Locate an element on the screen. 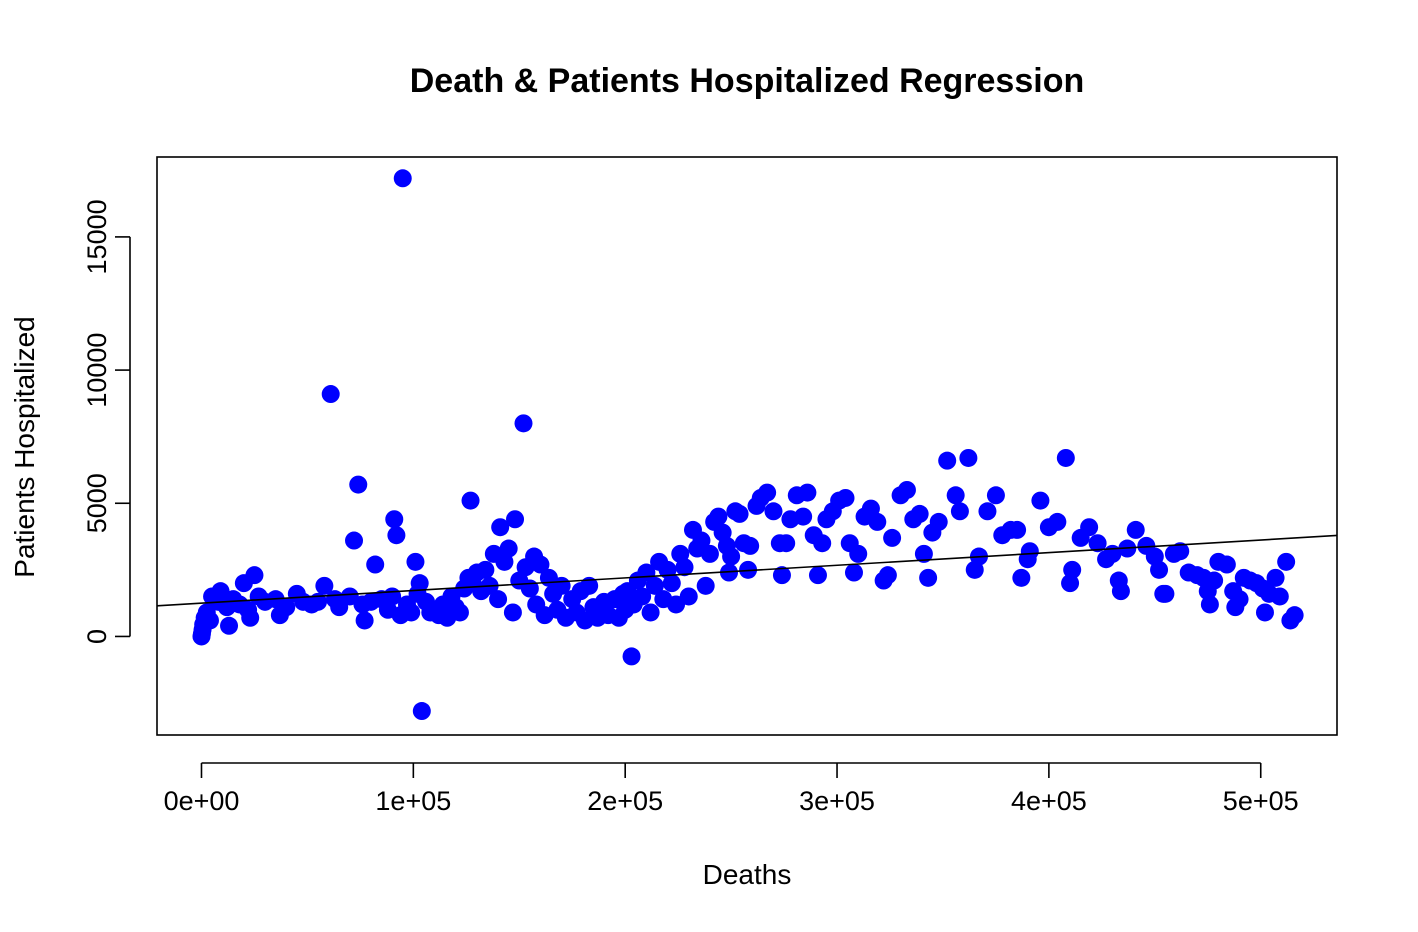  x-tick-label: 2e+05 is located at coordinates (625, 801).